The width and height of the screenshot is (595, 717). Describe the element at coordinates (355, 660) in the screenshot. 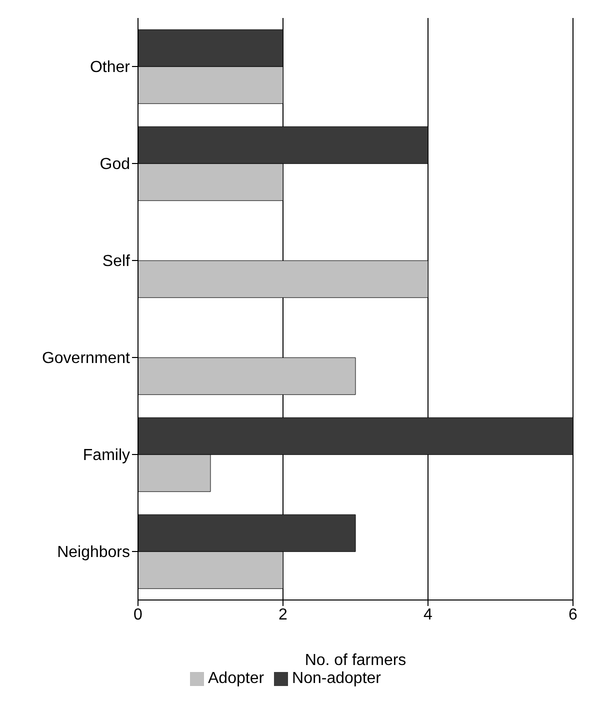

I see `x-axis-title: No. of farmers` at that location.